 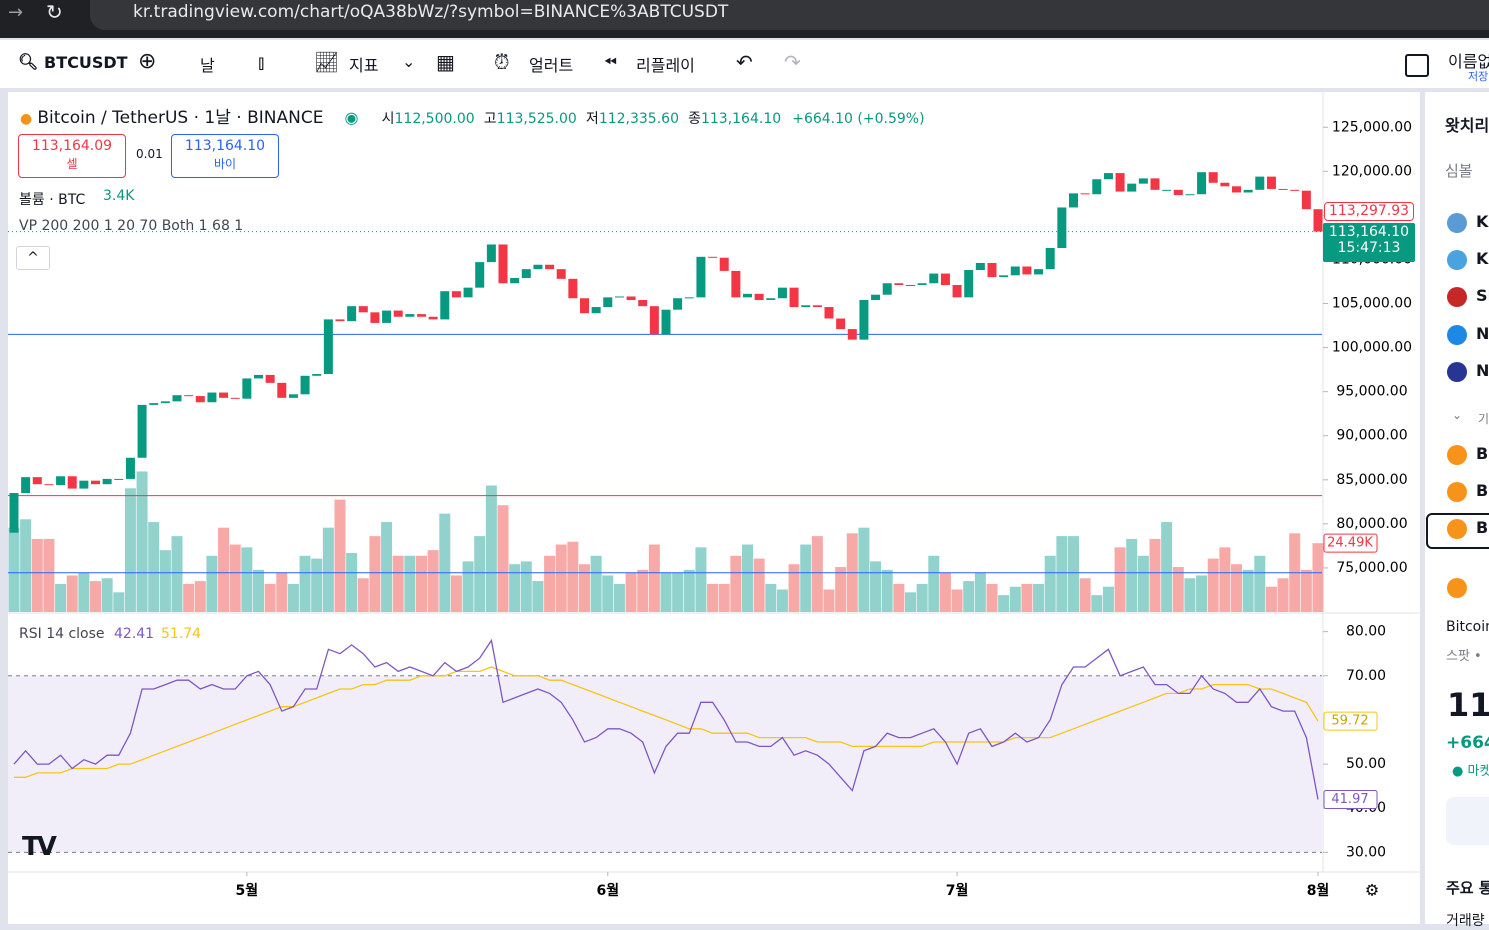 I want to click on reload-icon: ↻, so click(x=54, y=12).